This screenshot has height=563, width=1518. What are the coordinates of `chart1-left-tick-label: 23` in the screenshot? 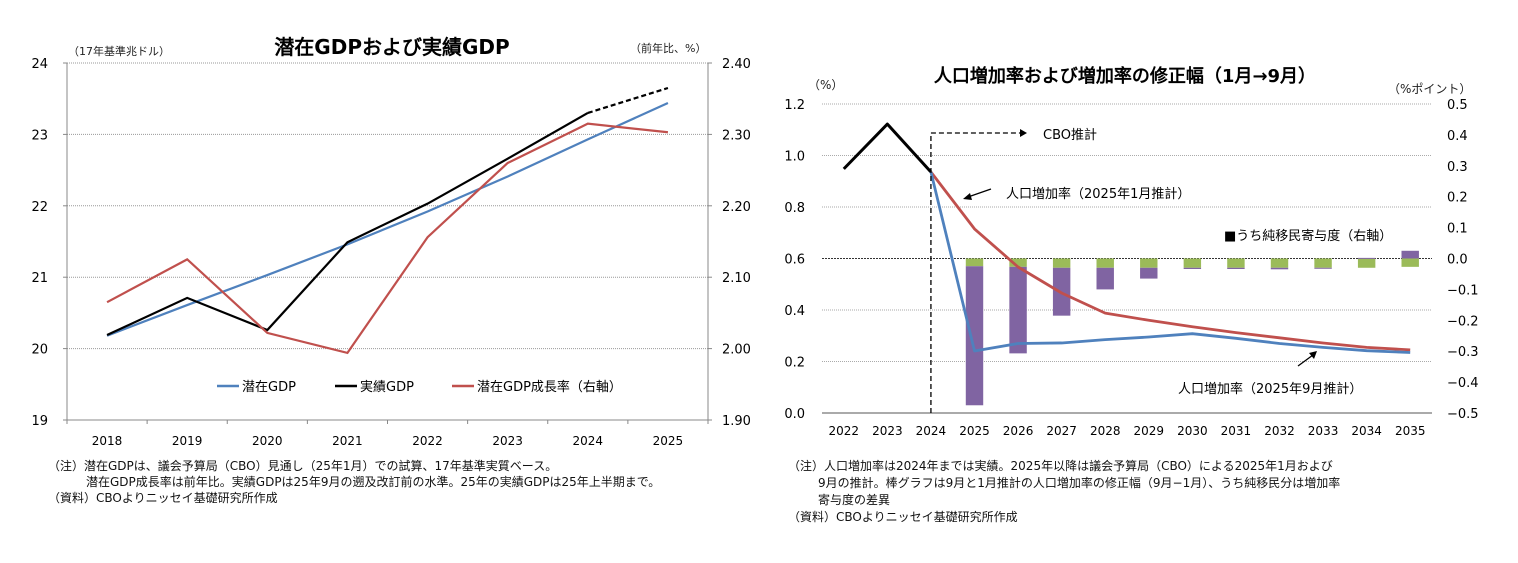 It's located at (39, 135).